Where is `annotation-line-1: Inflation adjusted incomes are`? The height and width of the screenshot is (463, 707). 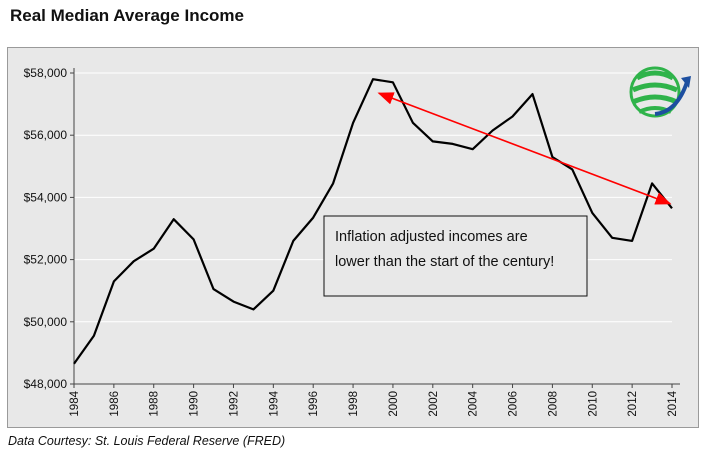 annotation-line-1: Inflation adjusted incomes are is located at coordinates (431, 237).